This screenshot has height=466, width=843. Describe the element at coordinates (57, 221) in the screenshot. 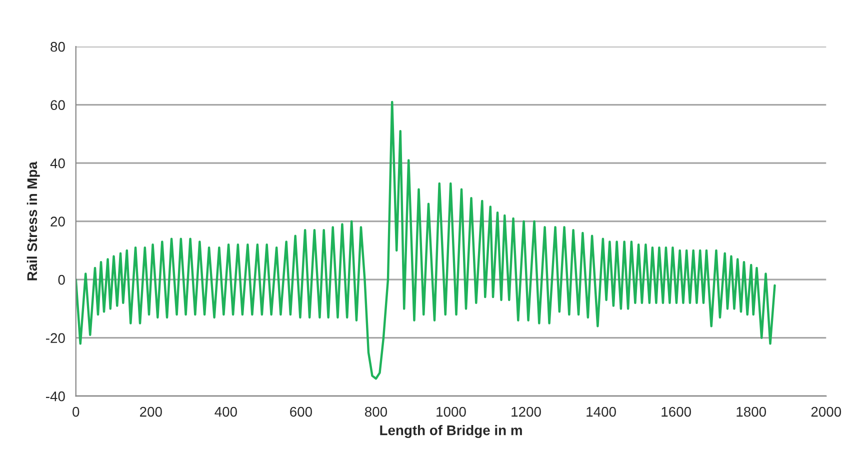

I see `y-tick-label: 20` at that location.